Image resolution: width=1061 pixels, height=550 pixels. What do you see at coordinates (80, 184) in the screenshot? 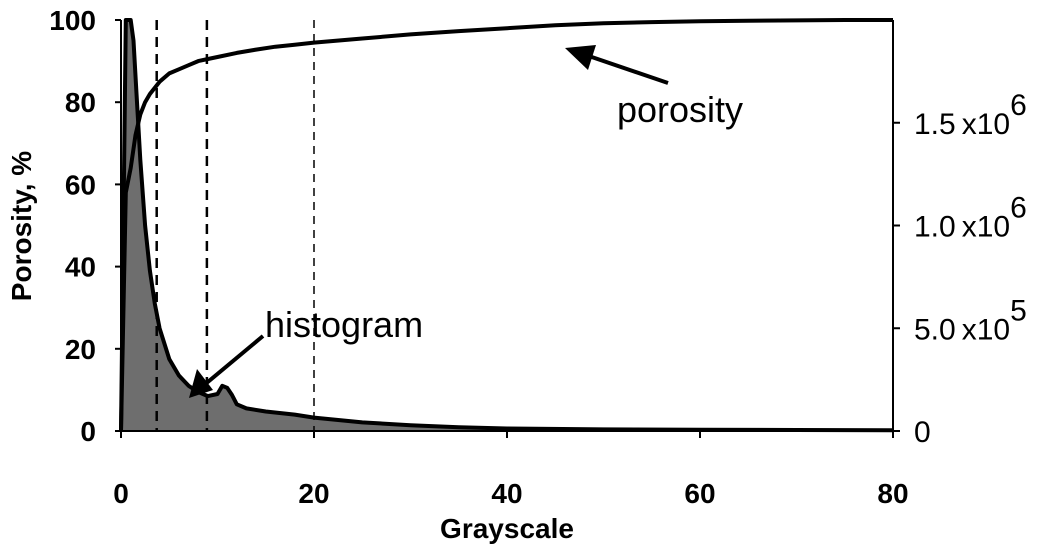
I see `y-tick-label: 60` at bounding box center [80, 184].